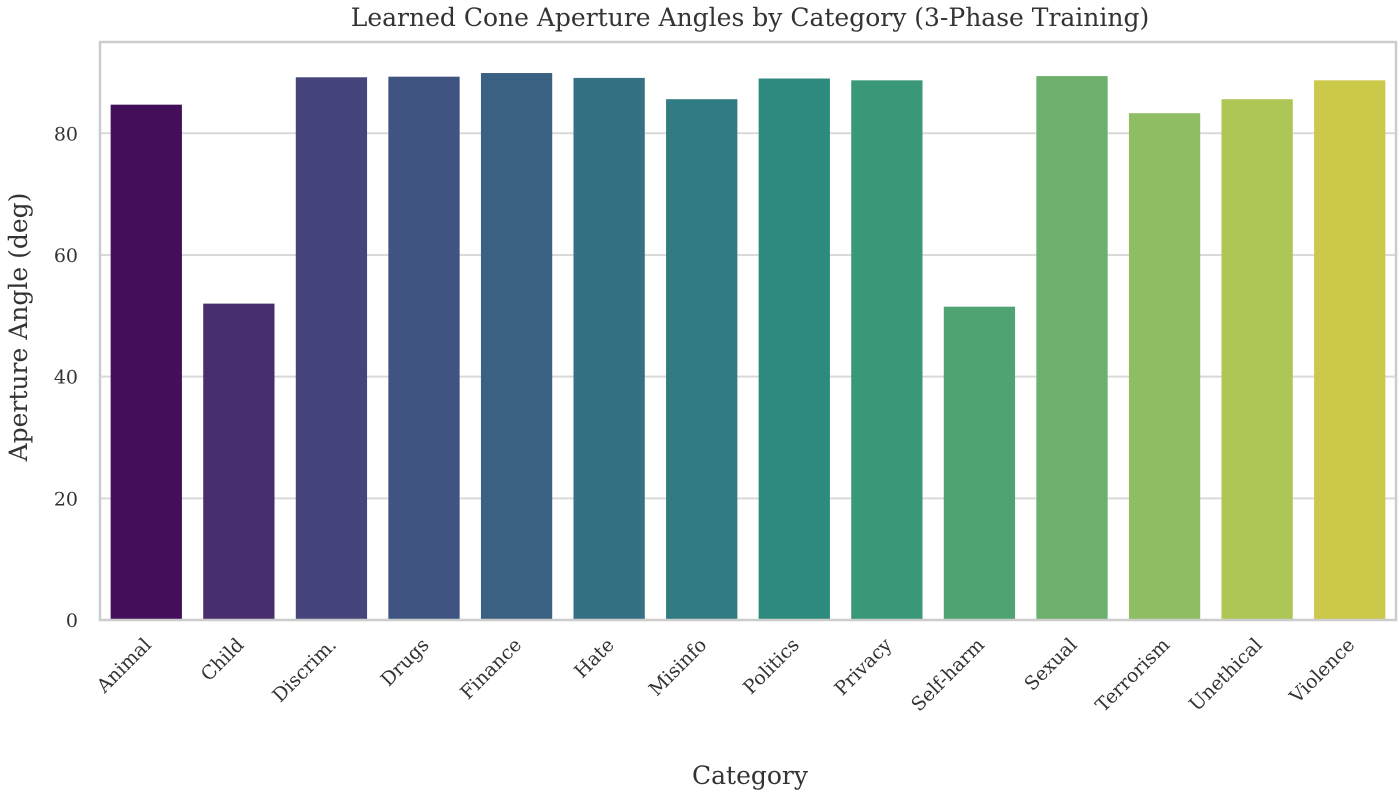 The image size is (1400, 795). Describe the element at coordinates (304, 670) in the screenshot. I see `x-tick-label: Discrim.` at that location.